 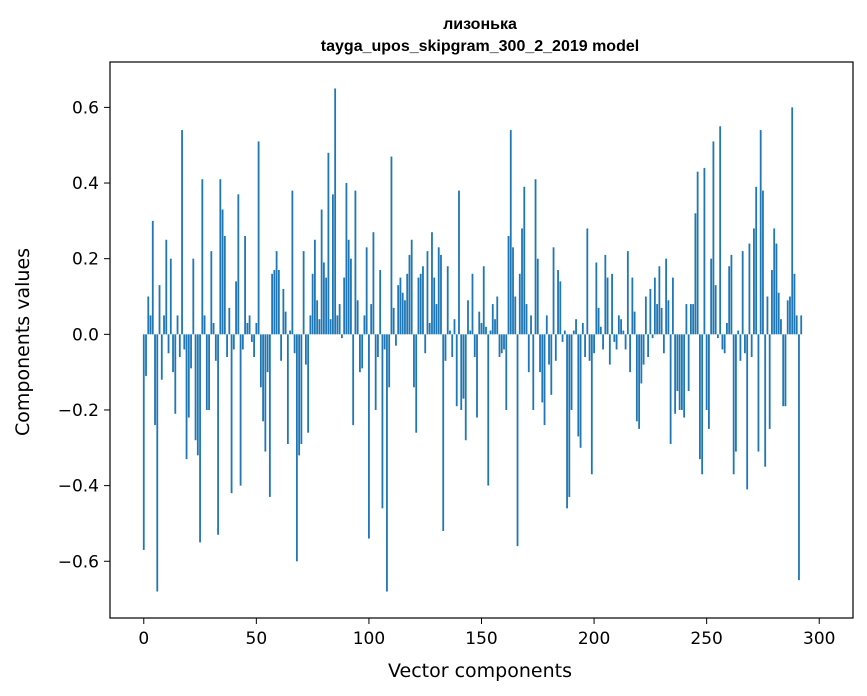 What do you see at coordinates (78, 562) in the screenshot?
I see `y-tick-label: −0.6` at bounding box center [78, 562].